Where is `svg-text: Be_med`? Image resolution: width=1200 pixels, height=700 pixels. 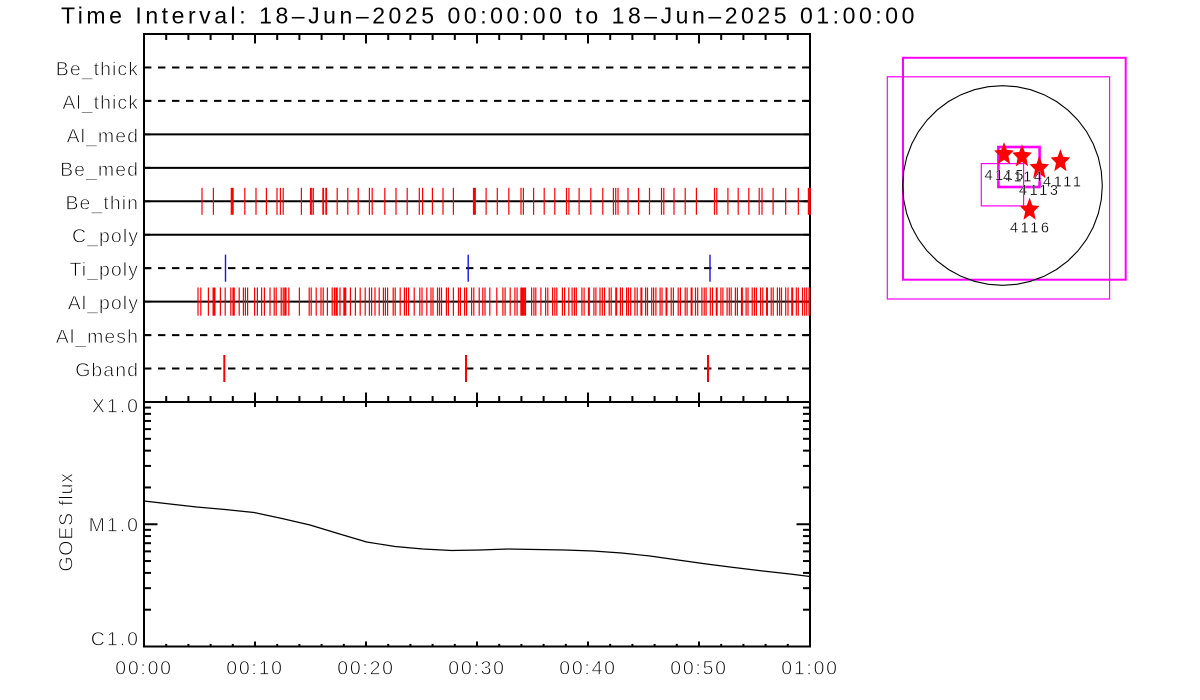 svg-text: Be_med is located at coordinates (99, 170).